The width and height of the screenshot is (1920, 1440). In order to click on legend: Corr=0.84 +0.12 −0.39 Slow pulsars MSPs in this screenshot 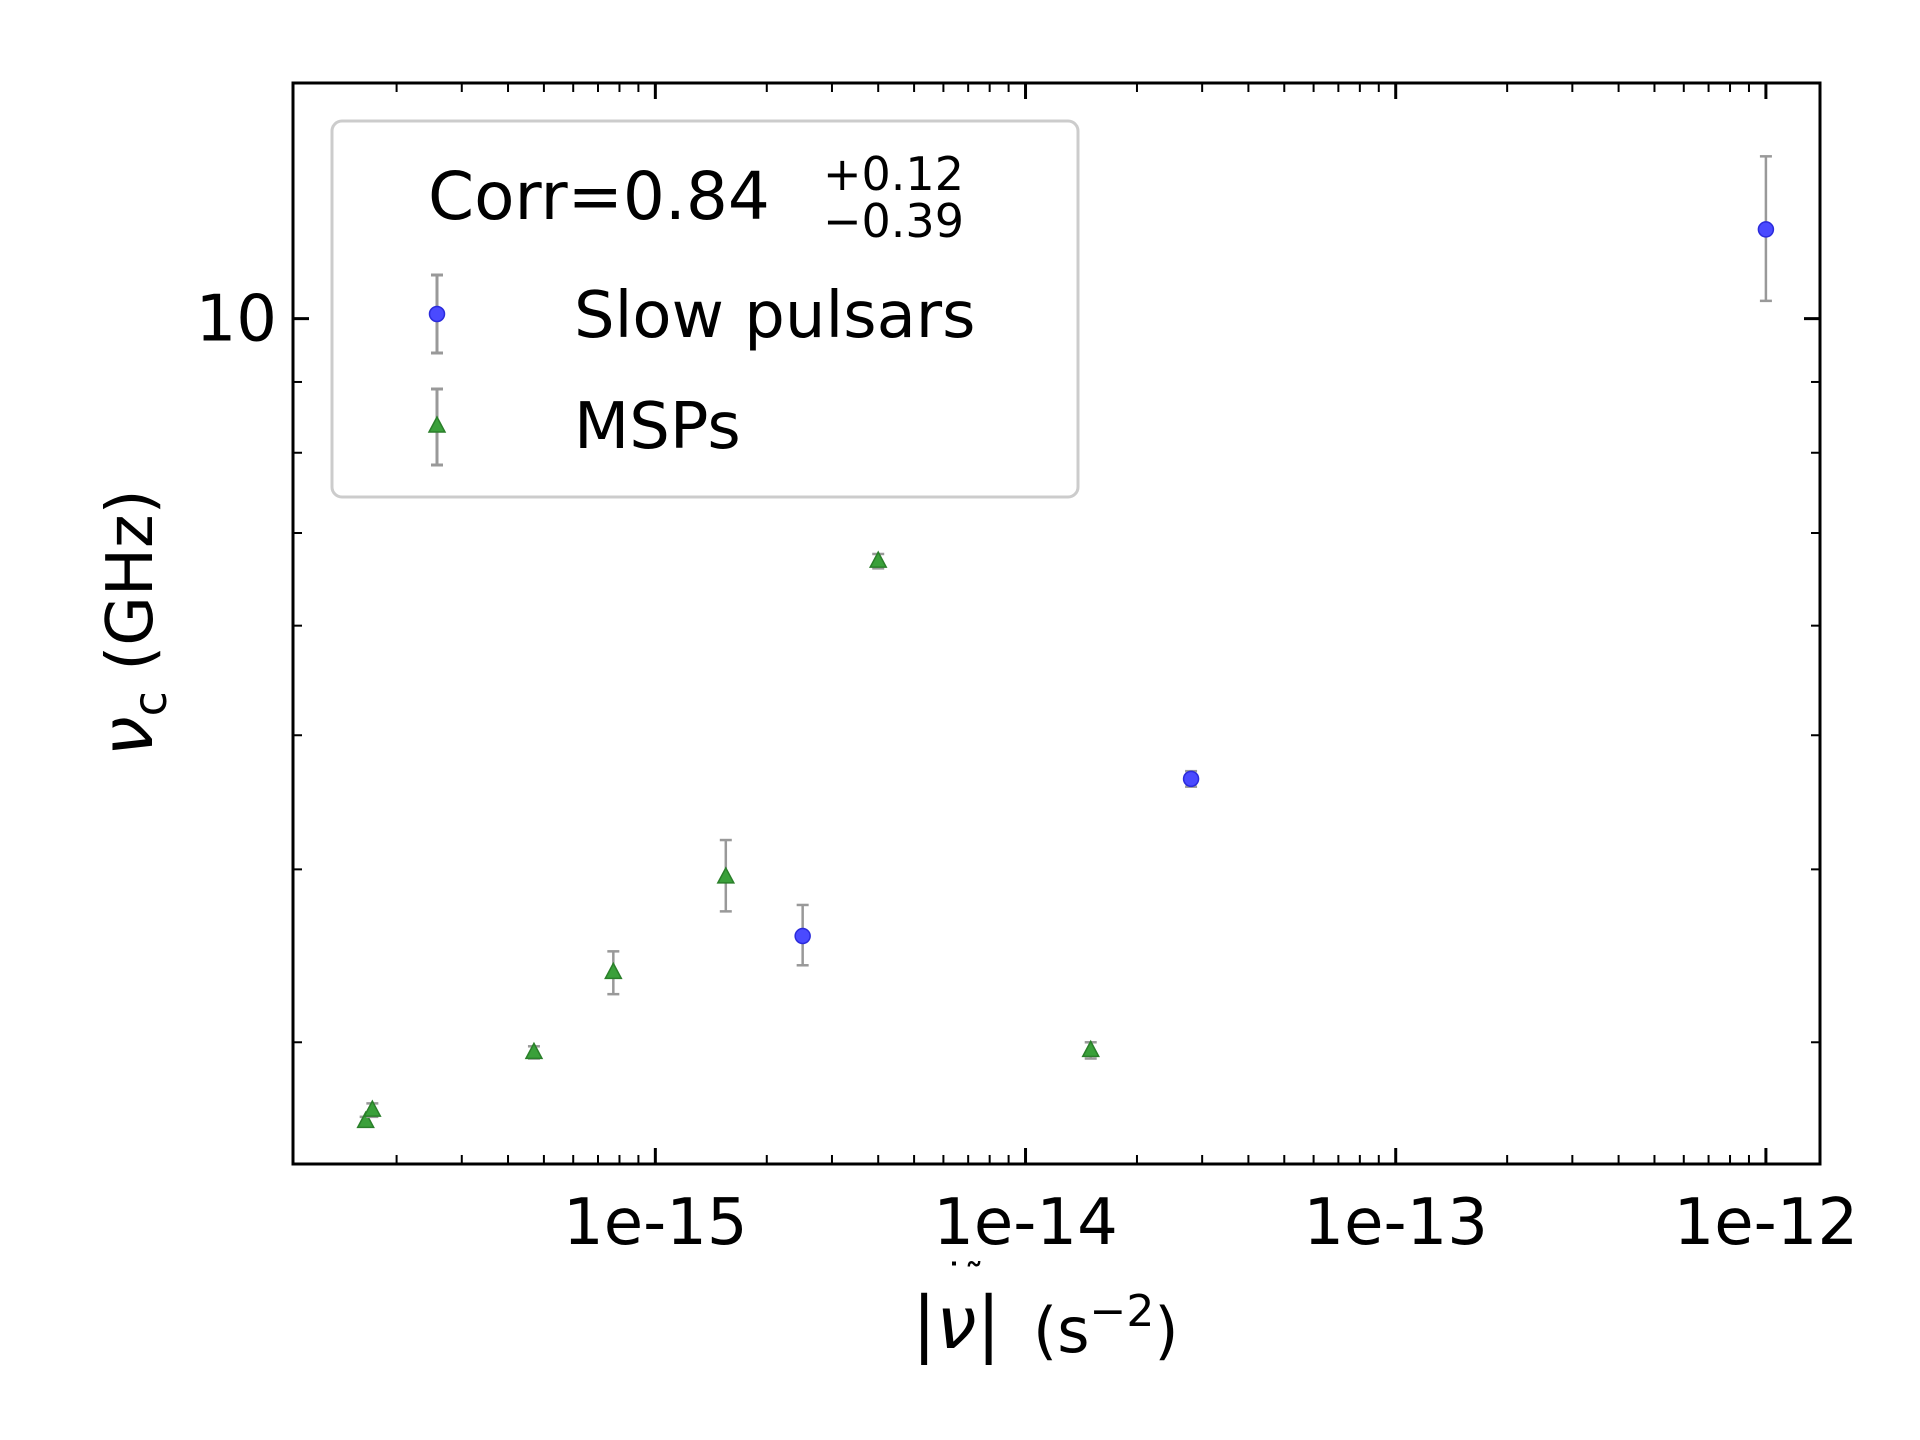, I will do `click(705, 309)`.